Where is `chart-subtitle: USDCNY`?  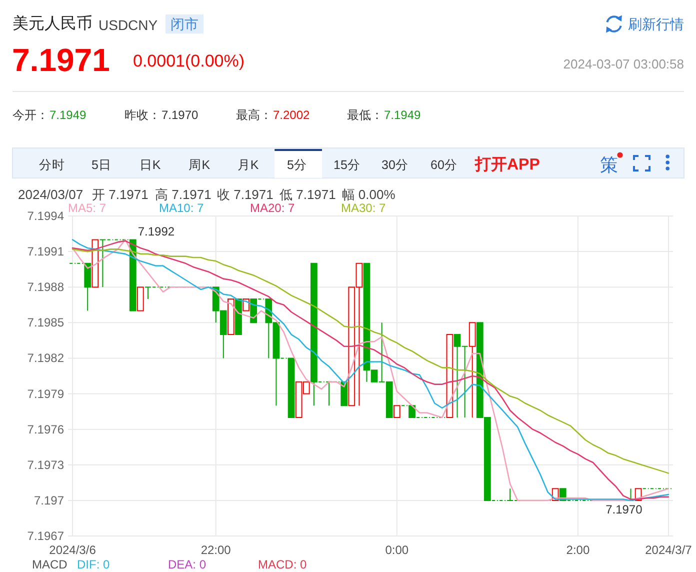
chart-subtitle: USDCNY is located at coordinates (128, 25).